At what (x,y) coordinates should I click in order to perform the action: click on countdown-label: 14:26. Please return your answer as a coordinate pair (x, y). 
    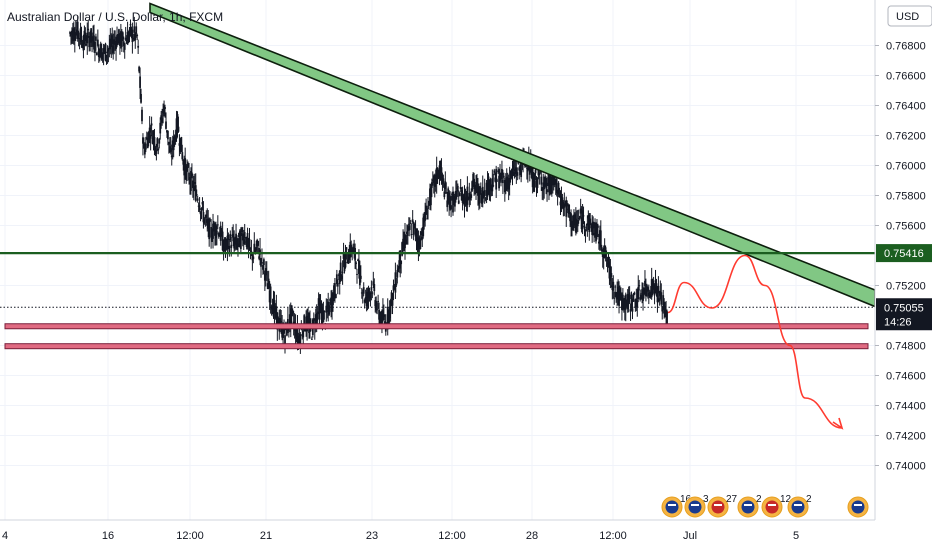
    Looking at the image, I should click on (898, 322).